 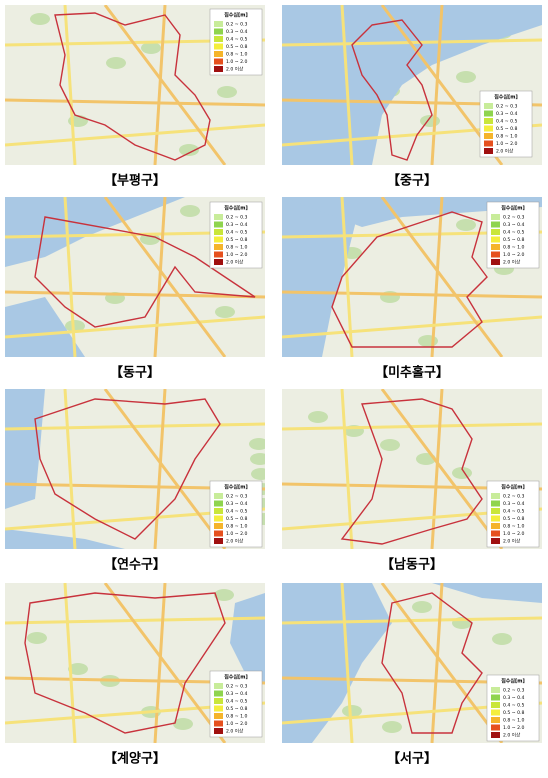 What do you see at coordinates (135, 373) in the screenshot?
I see `caption: 【동구】` at bounding box center [135, 373].